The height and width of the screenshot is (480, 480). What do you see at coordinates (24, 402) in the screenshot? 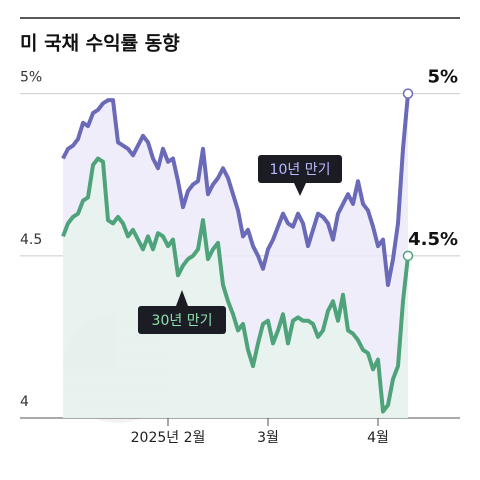
I see `y-tick-label: 4` at bounding box center [24, 402].